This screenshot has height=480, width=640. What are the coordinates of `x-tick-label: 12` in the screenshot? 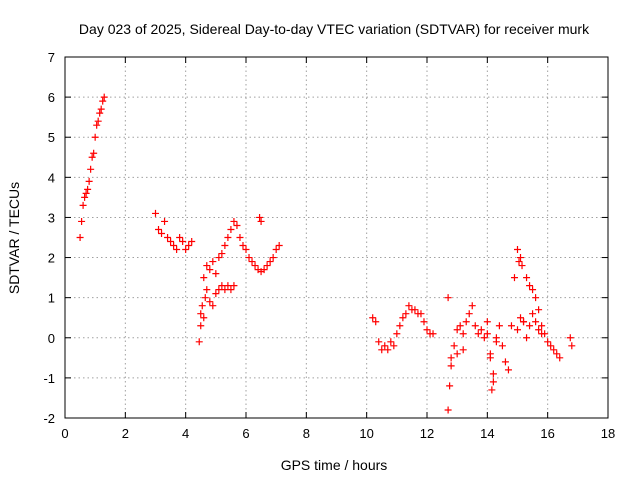 It's located at (427, 433).